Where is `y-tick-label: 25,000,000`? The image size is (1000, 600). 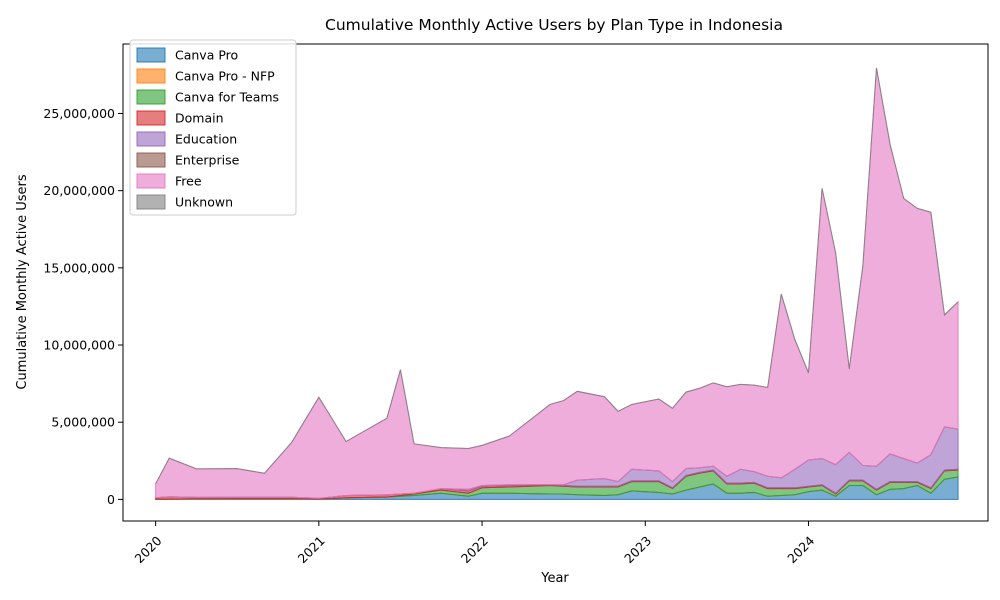 y-tick-label: 25,000,000 is located at coordinates (79, 113).